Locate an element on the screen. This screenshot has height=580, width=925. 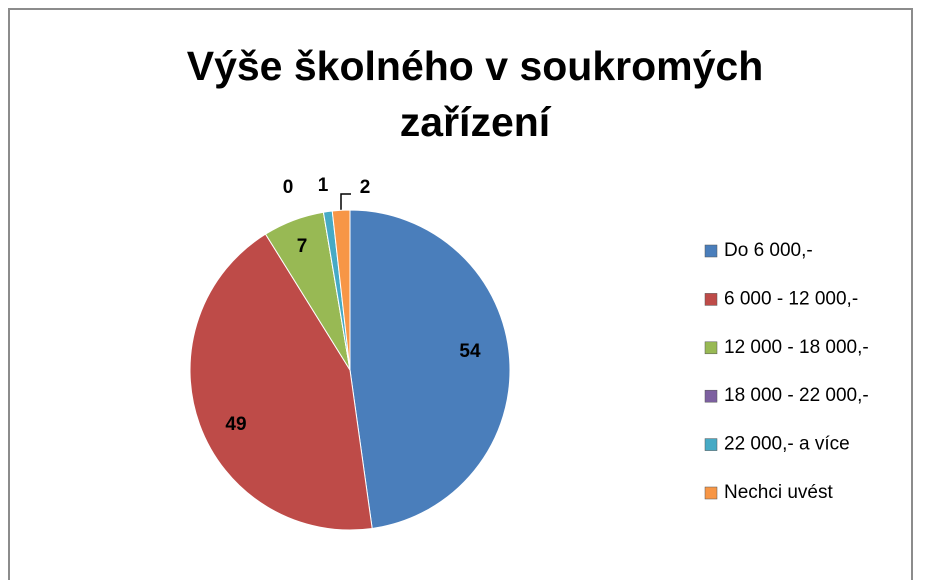
data-label: 1 is located at coordinates (323, 185).